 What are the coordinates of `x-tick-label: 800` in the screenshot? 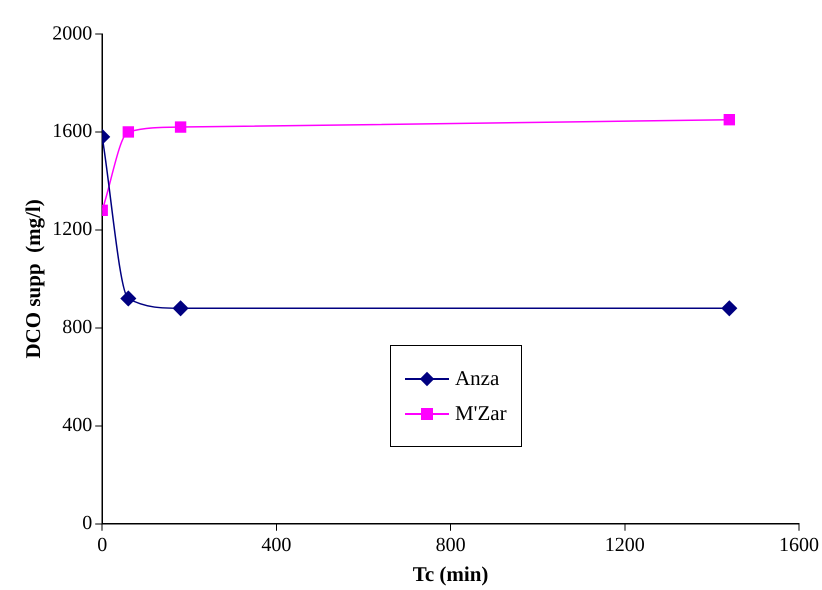 It's located at (451, 545).